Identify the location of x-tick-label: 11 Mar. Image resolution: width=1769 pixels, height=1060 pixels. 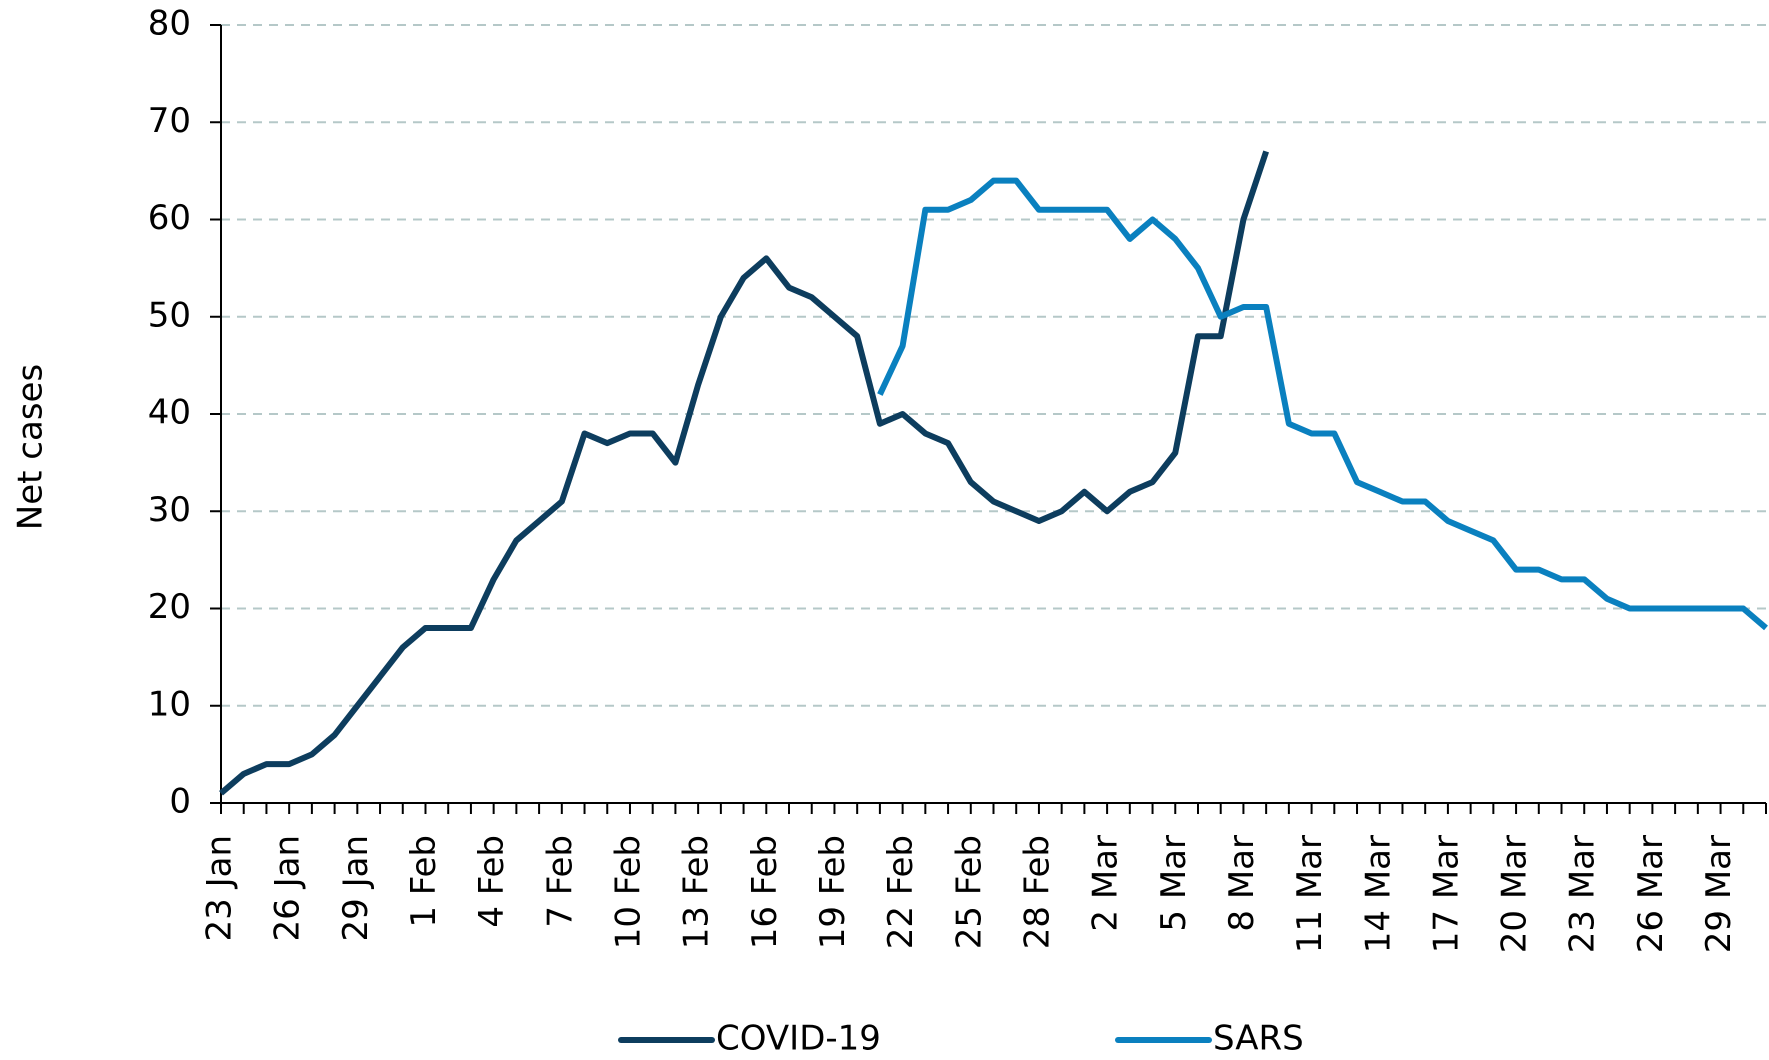
(1310, 894).